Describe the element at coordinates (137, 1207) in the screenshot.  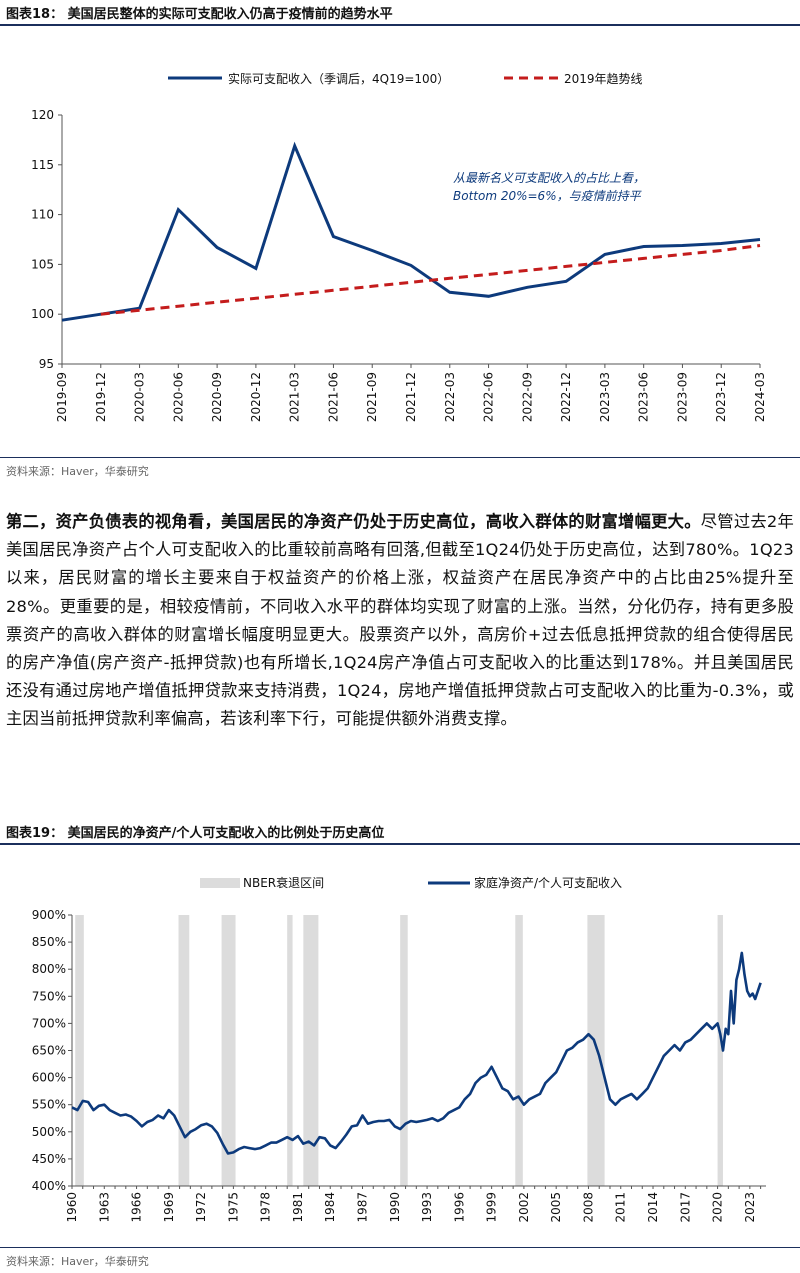
I see `x-tick-label: 1966` at that location.